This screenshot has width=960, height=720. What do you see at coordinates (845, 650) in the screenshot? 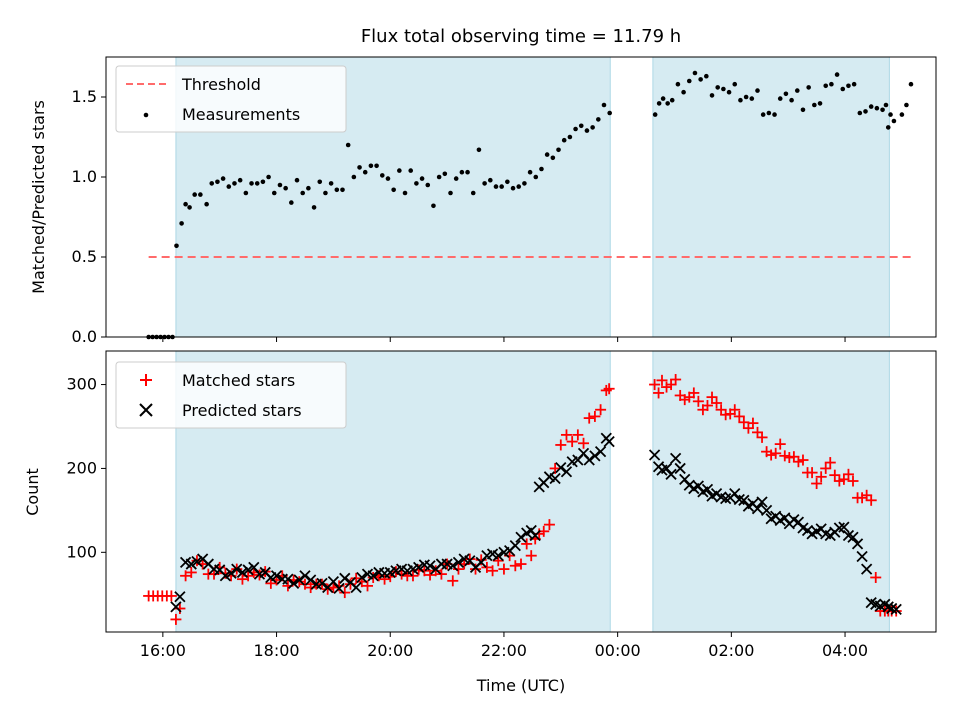
I see `x-tick-label: 04:00` at bounding box center [845, 650].